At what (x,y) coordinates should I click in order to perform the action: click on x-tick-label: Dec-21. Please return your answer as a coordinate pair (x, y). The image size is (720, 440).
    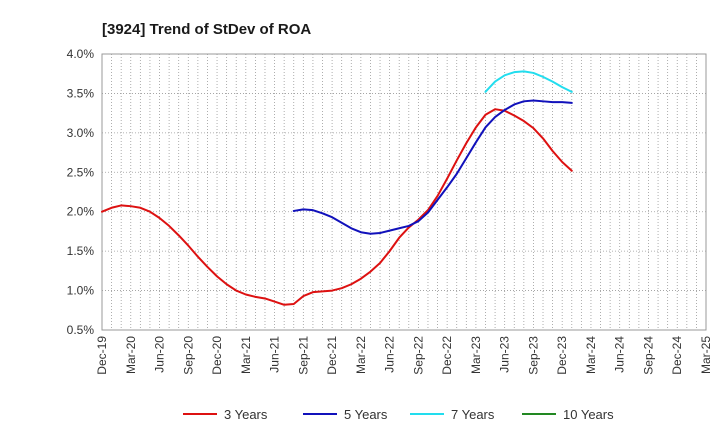
    Looking at the image, I should click on (332, 355).